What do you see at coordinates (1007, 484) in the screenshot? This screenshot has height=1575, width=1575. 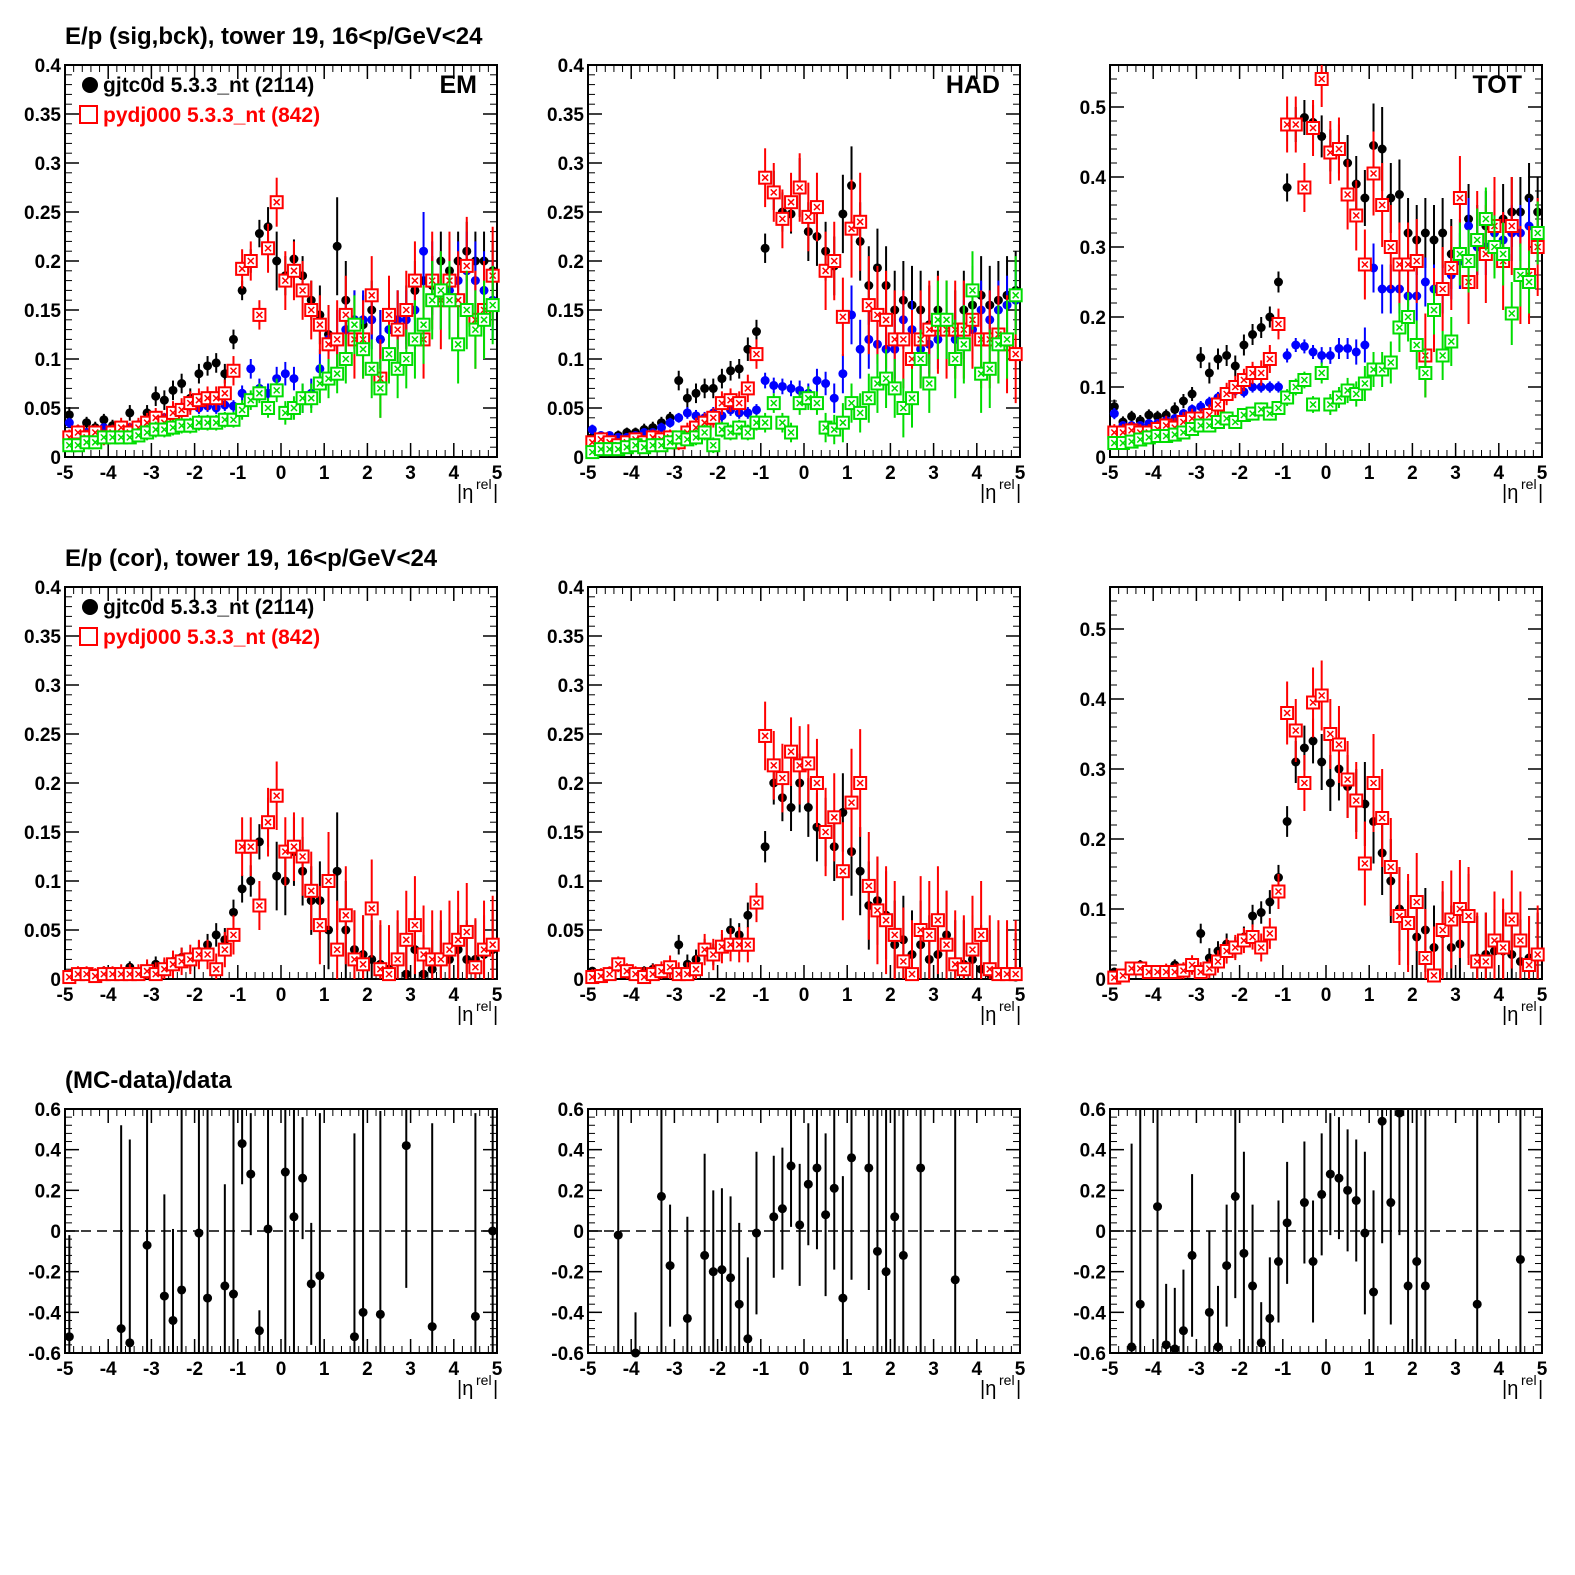 I see `x-axis-label-sup: rel` at bounding box center [1007, 484].